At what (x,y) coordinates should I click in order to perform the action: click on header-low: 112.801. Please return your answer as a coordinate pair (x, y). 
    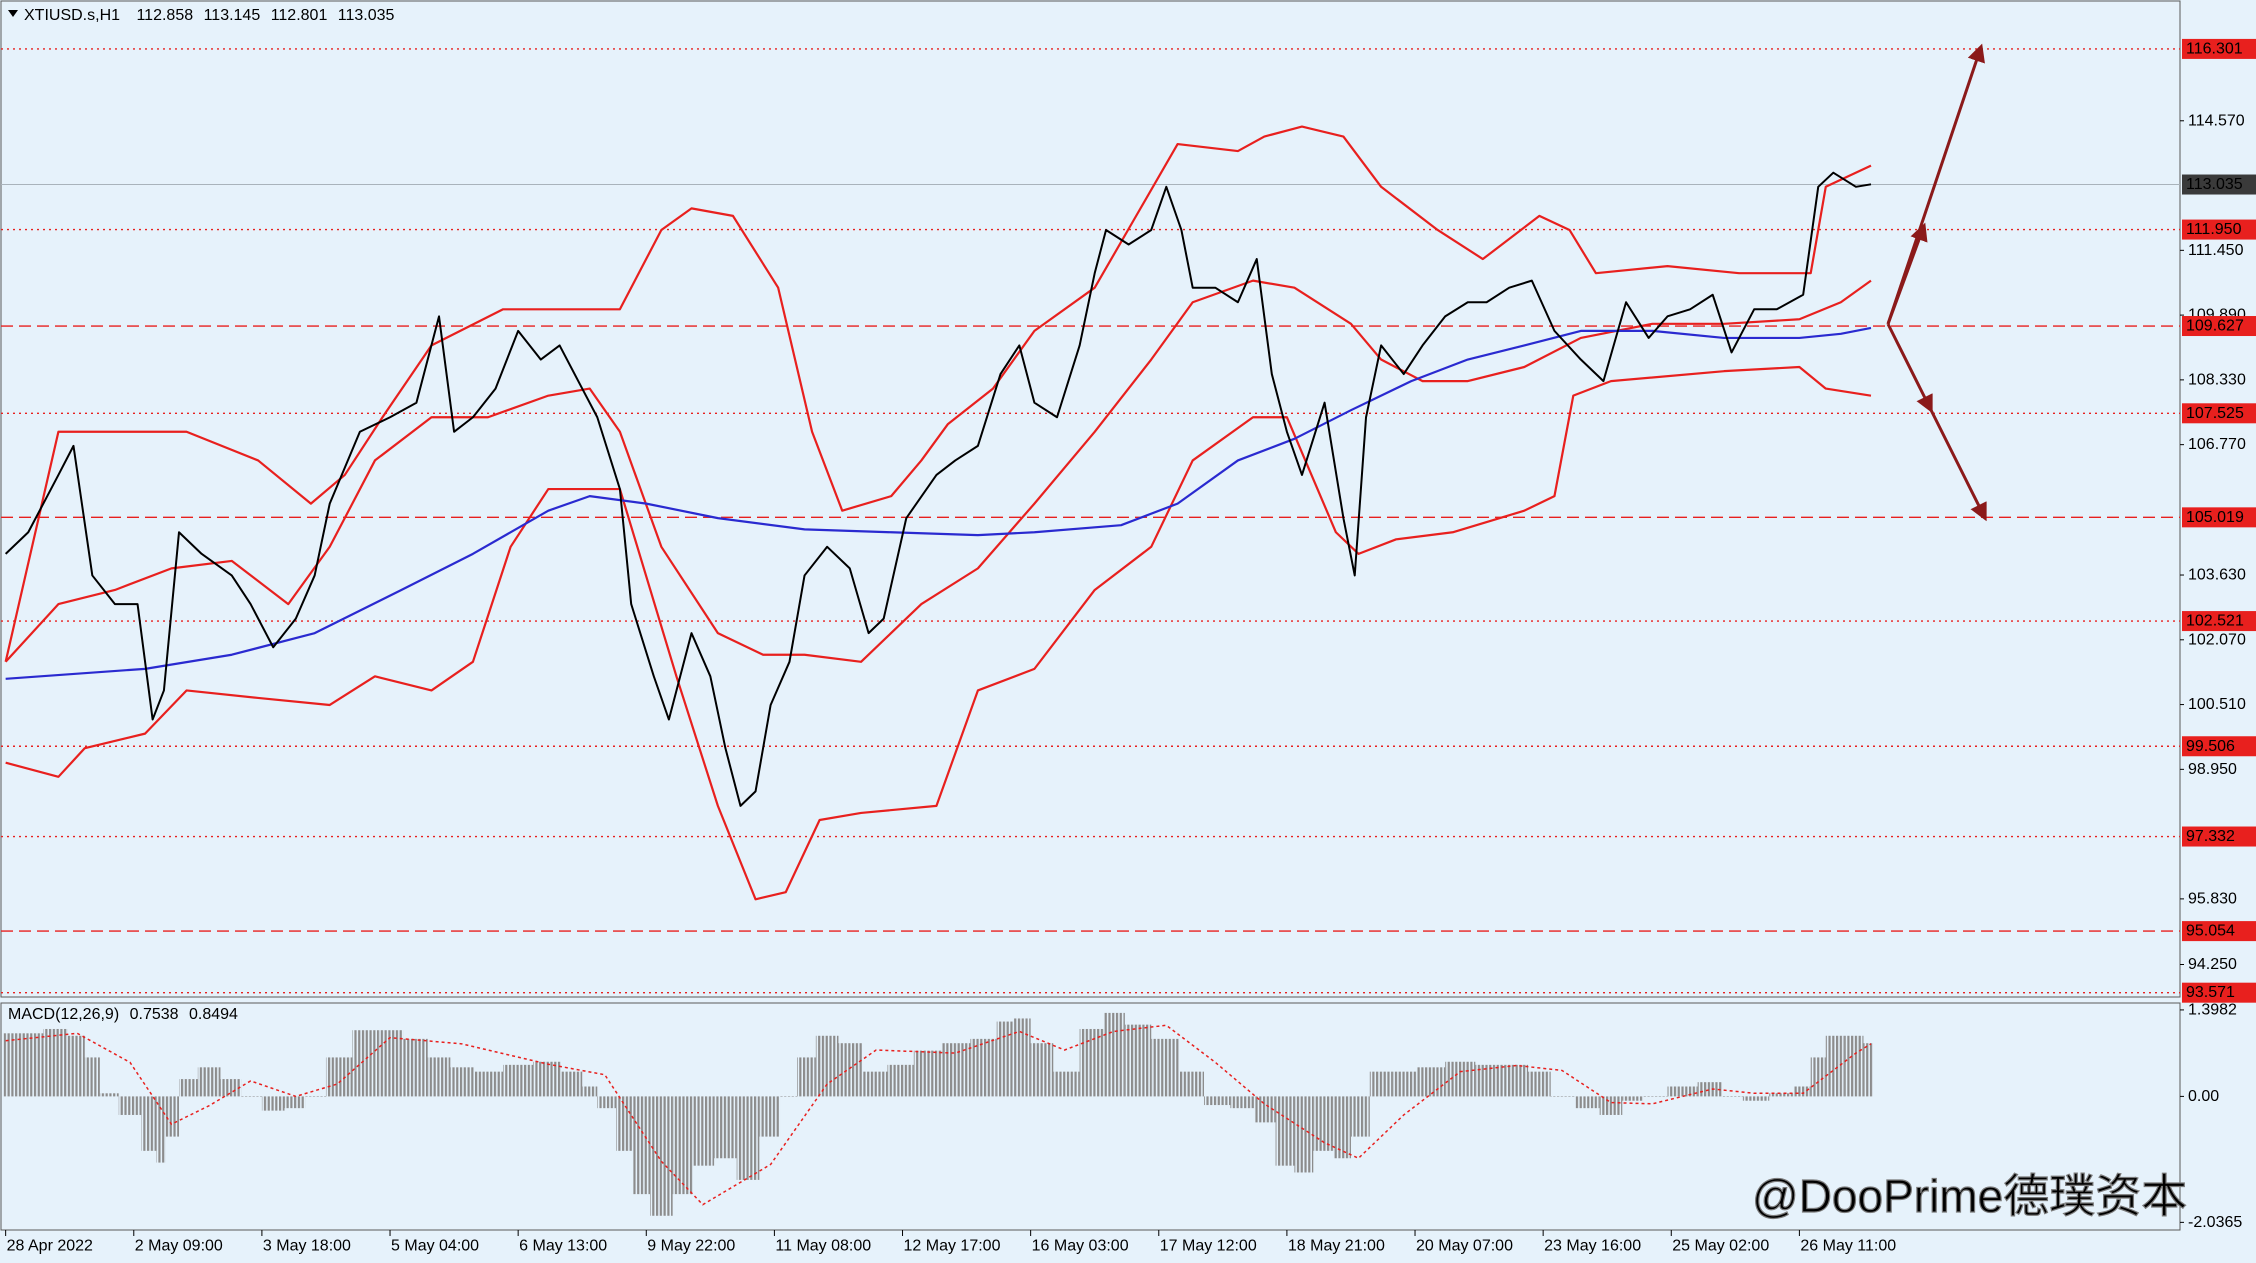
    Looking at the image, I should click on (299, 15).